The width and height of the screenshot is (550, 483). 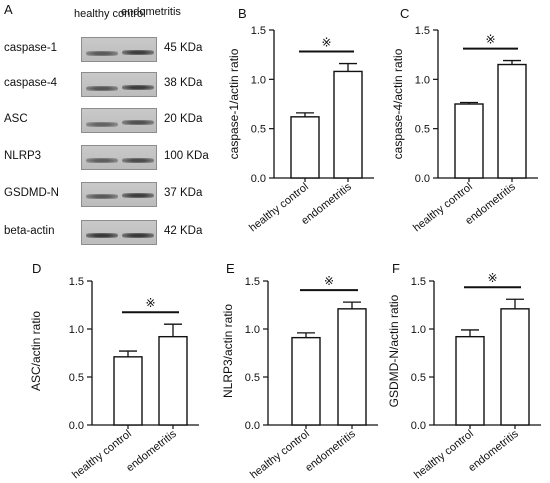 What do you see at coordinates (8, 9) in the screenshot?
I see `panel-letter-a: A` at bounding box center [8, 9].